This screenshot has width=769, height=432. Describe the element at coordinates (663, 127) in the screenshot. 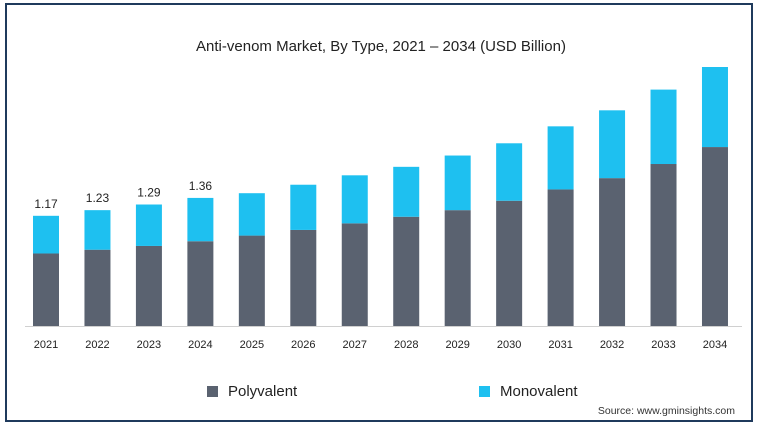

I see `bar-monovalent-2033` at that location.